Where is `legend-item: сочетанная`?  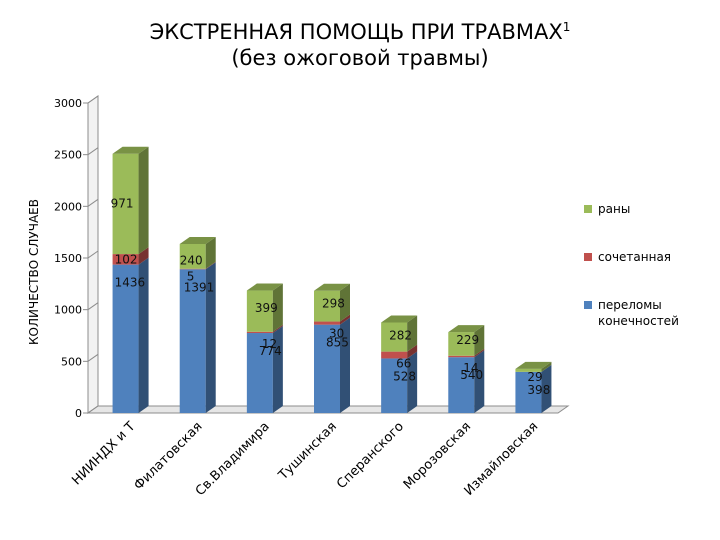
legend-item: сочетанная is located at coordinates (627, 257).